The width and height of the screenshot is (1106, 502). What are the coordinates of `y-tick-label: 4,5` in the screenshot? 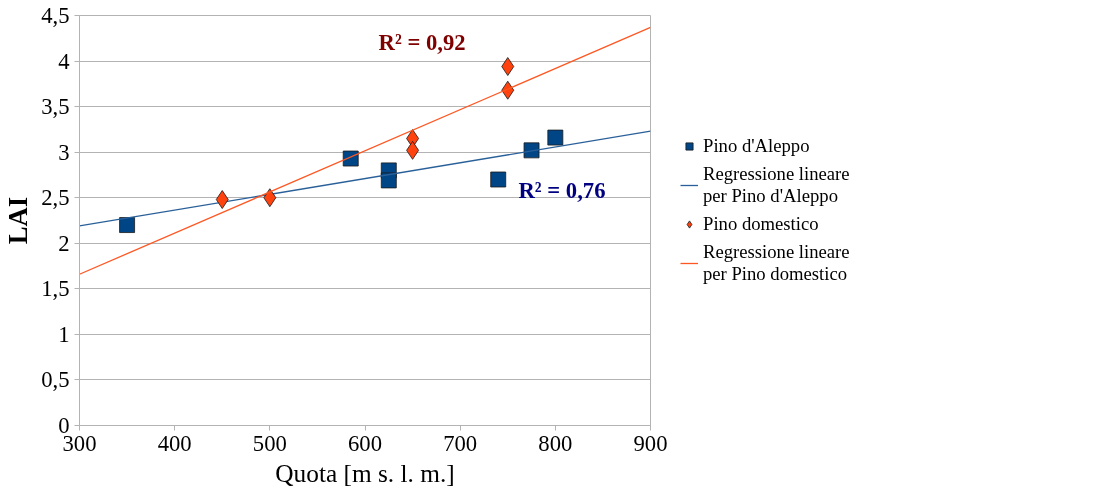 It's located at (55, 15).